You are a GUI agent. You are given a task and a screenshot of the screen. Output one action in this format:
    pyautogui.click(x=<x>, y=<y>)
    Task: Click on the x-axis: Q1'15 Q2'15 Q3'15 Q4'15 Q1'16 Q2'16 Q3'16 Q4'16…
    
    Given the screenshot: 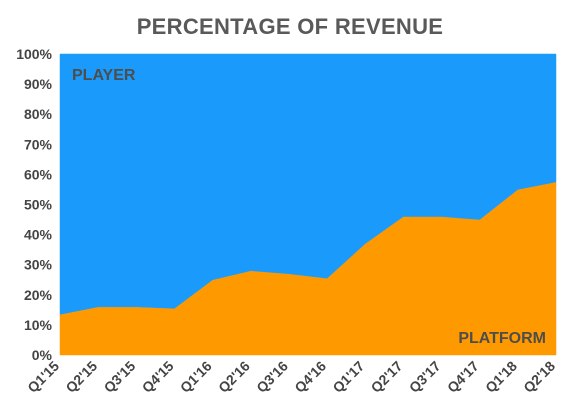 What is the action you would take?
    pyautogui.click(x=291, y=377)
    